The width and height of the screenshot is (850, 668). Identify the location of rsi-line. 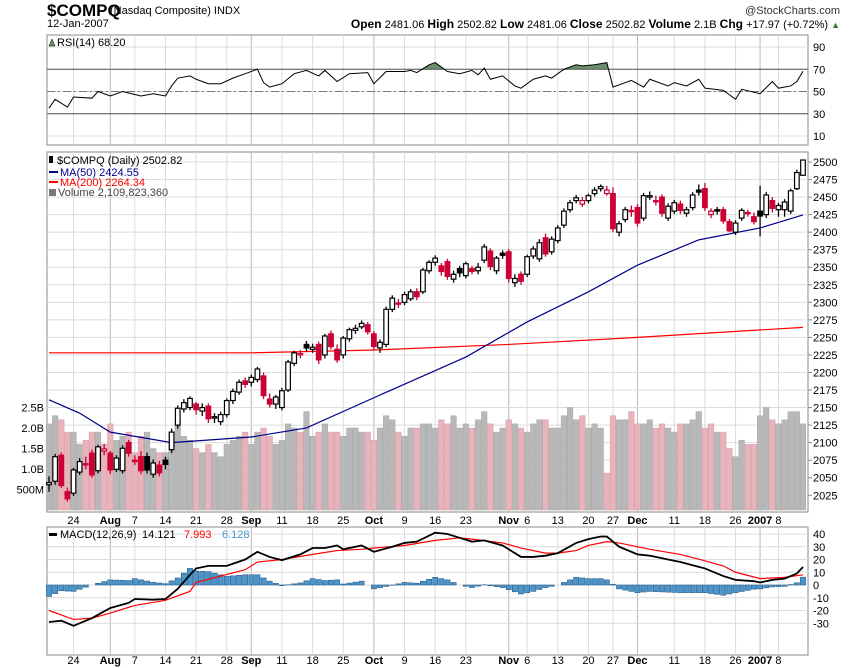
(426, 85).